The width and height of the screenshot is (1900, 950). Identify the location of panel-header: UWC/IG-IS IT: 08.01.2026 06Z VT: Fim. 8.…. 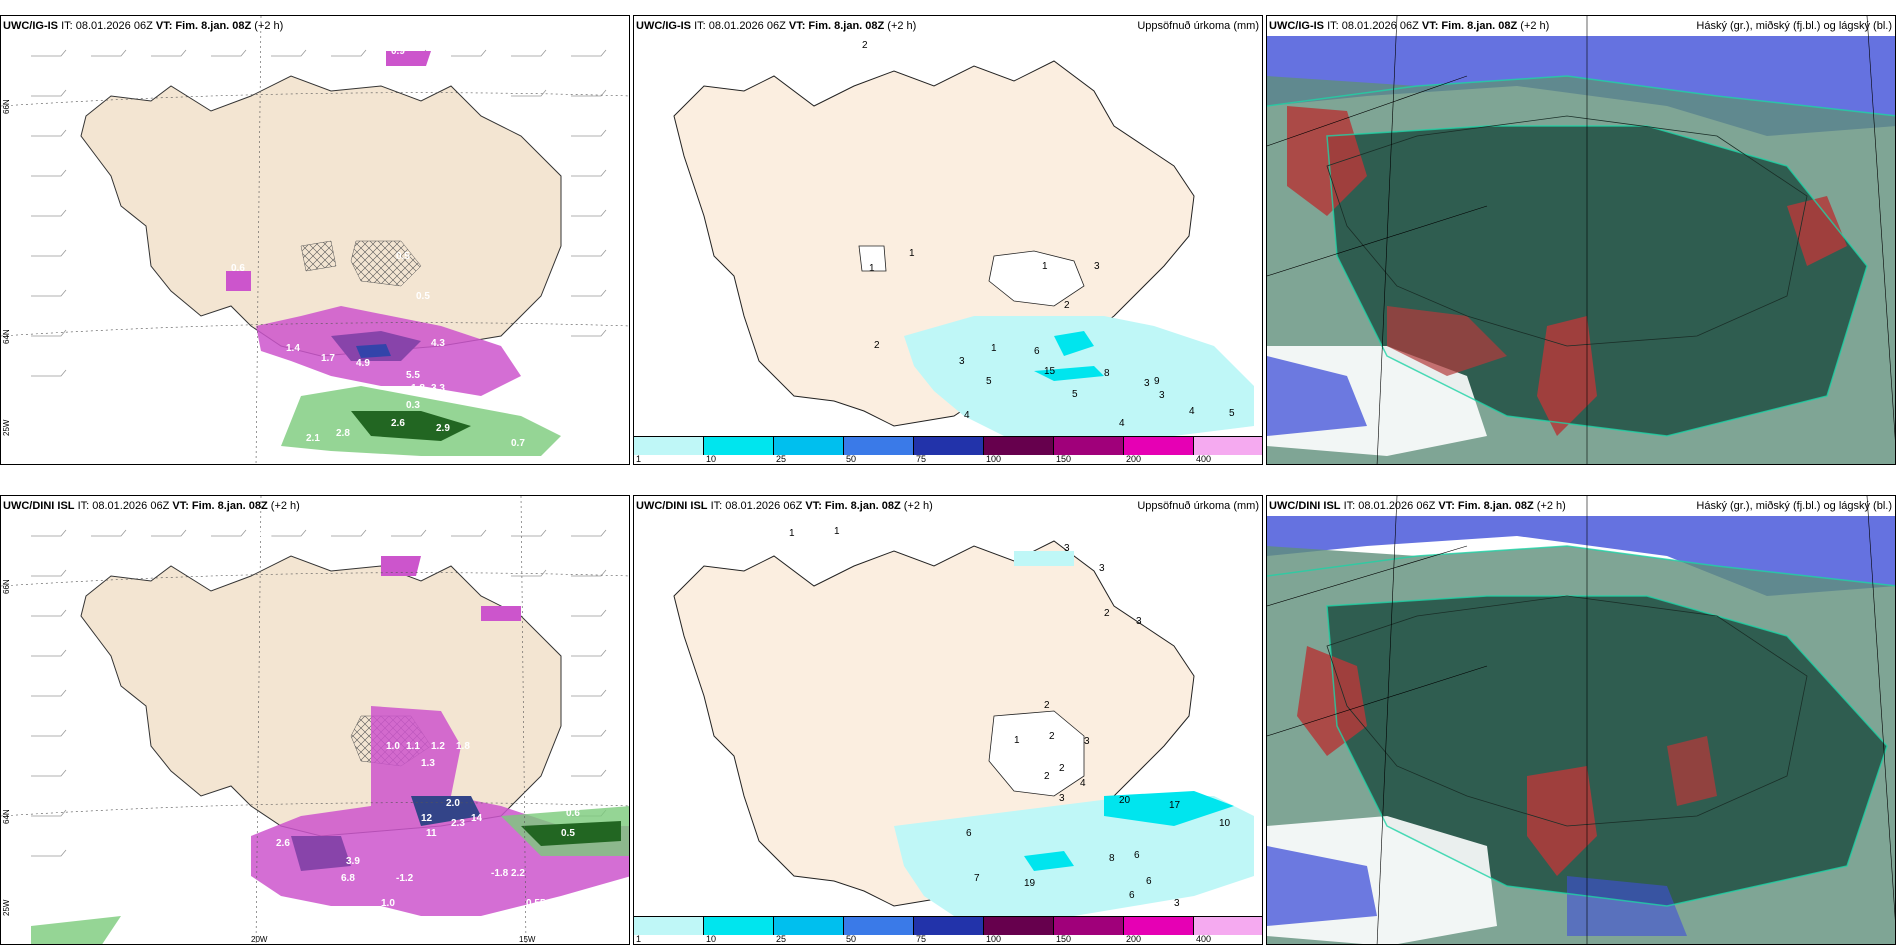
(1581, 25).